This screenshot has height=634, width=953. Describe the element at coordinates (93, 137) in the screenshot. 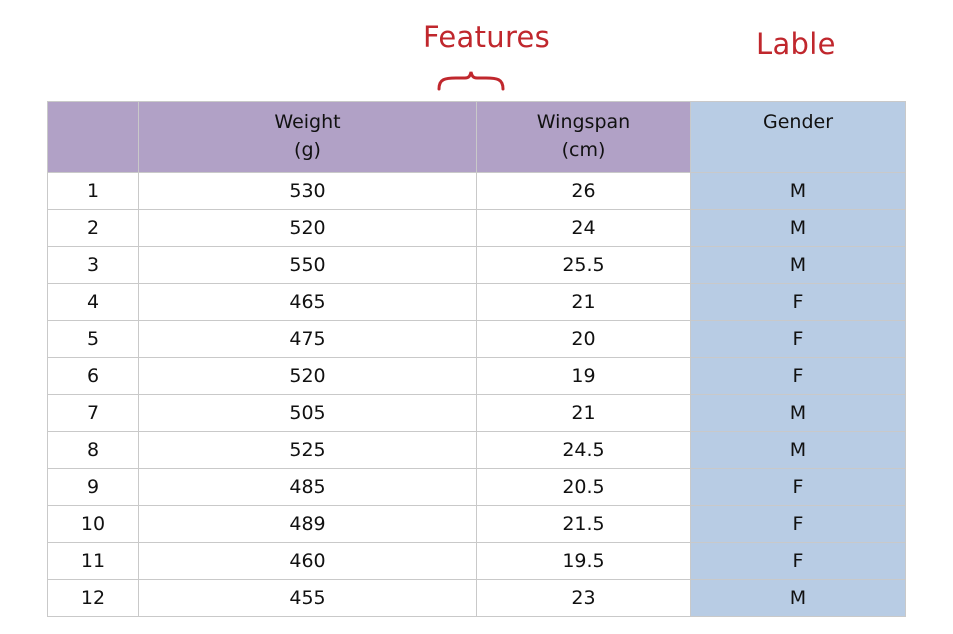

I see `header-index` at that location.